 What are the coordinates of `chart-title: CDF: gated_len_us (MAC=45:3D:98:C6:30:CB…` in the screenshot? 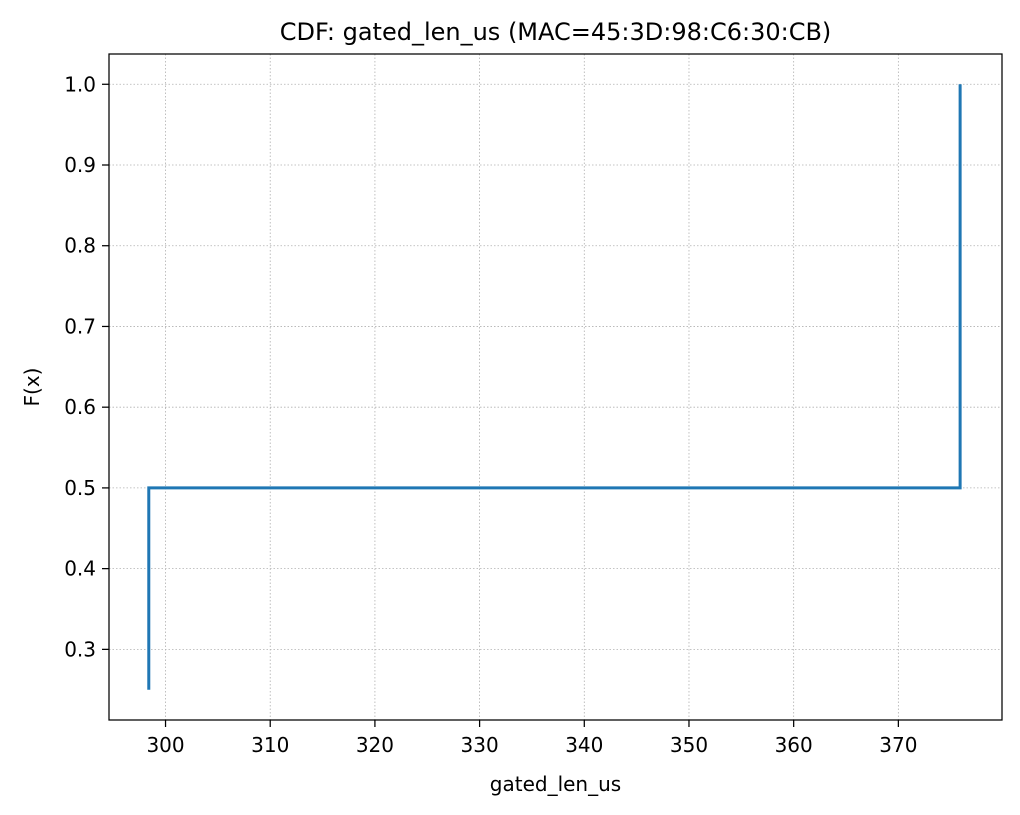 It's located at (556, 32).